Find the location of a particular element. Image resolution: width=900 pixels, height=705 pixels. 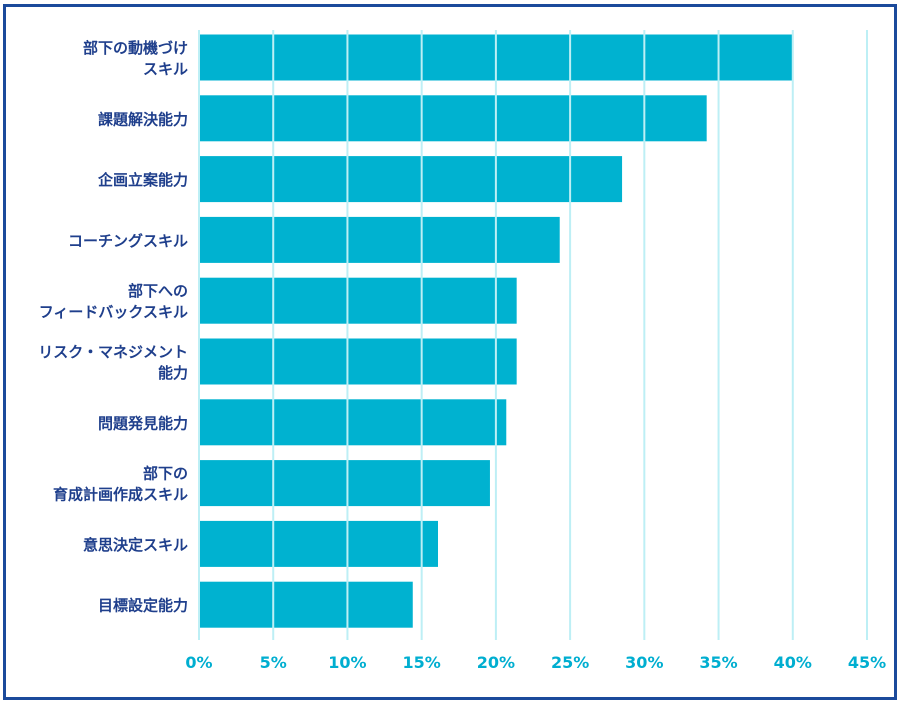

x-tick-label: 35% is located at coordinates (718, 662).